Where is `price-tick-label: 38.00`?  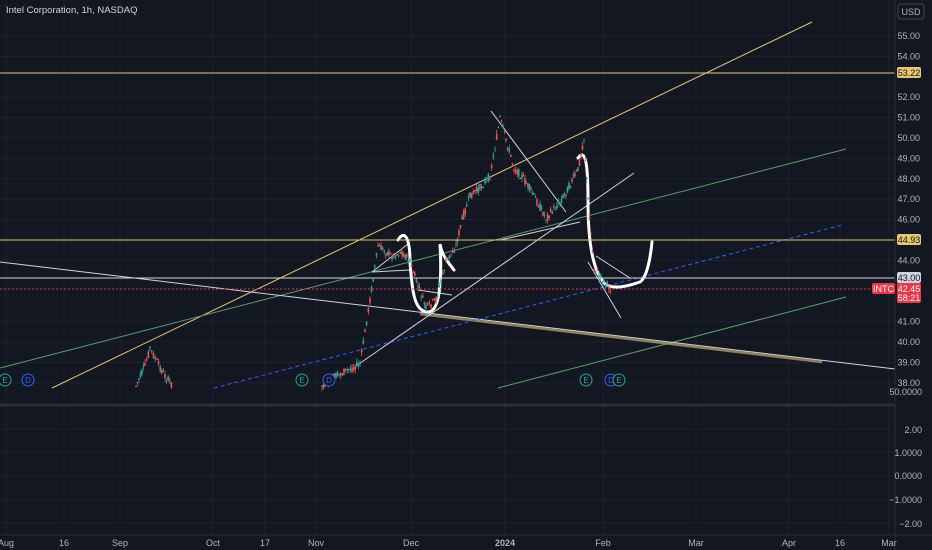
price-tick-label: 38.00 is located at coordinates (908, 383).